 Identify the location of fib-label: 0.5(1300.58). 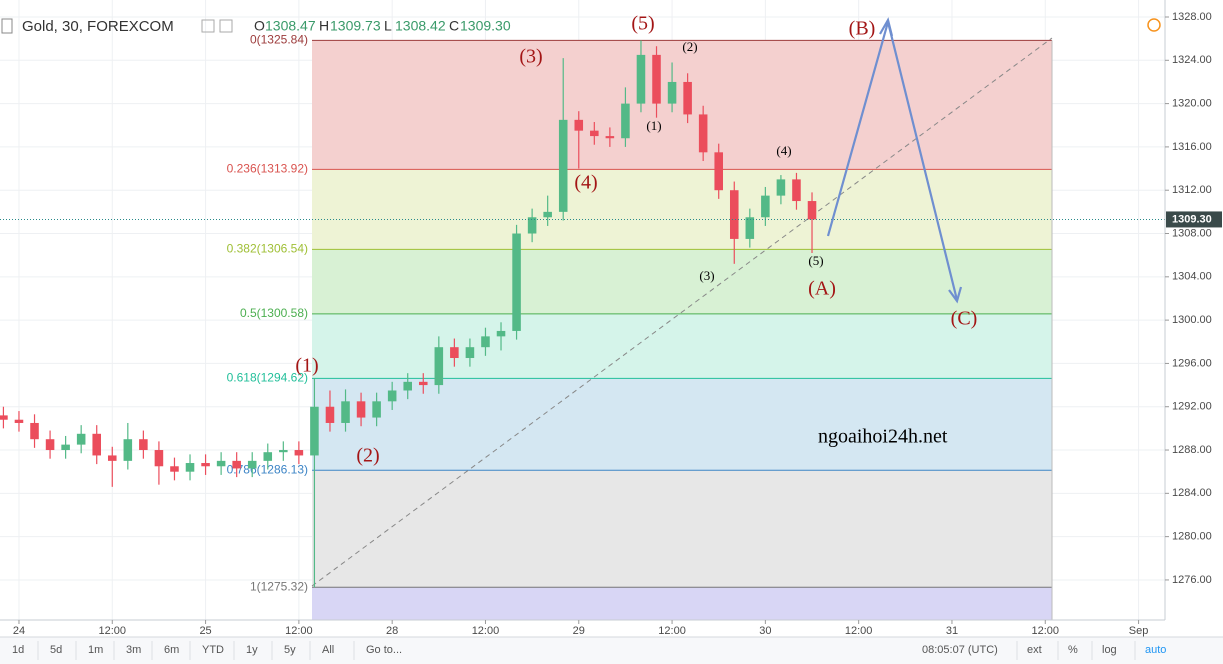
(274, 313).